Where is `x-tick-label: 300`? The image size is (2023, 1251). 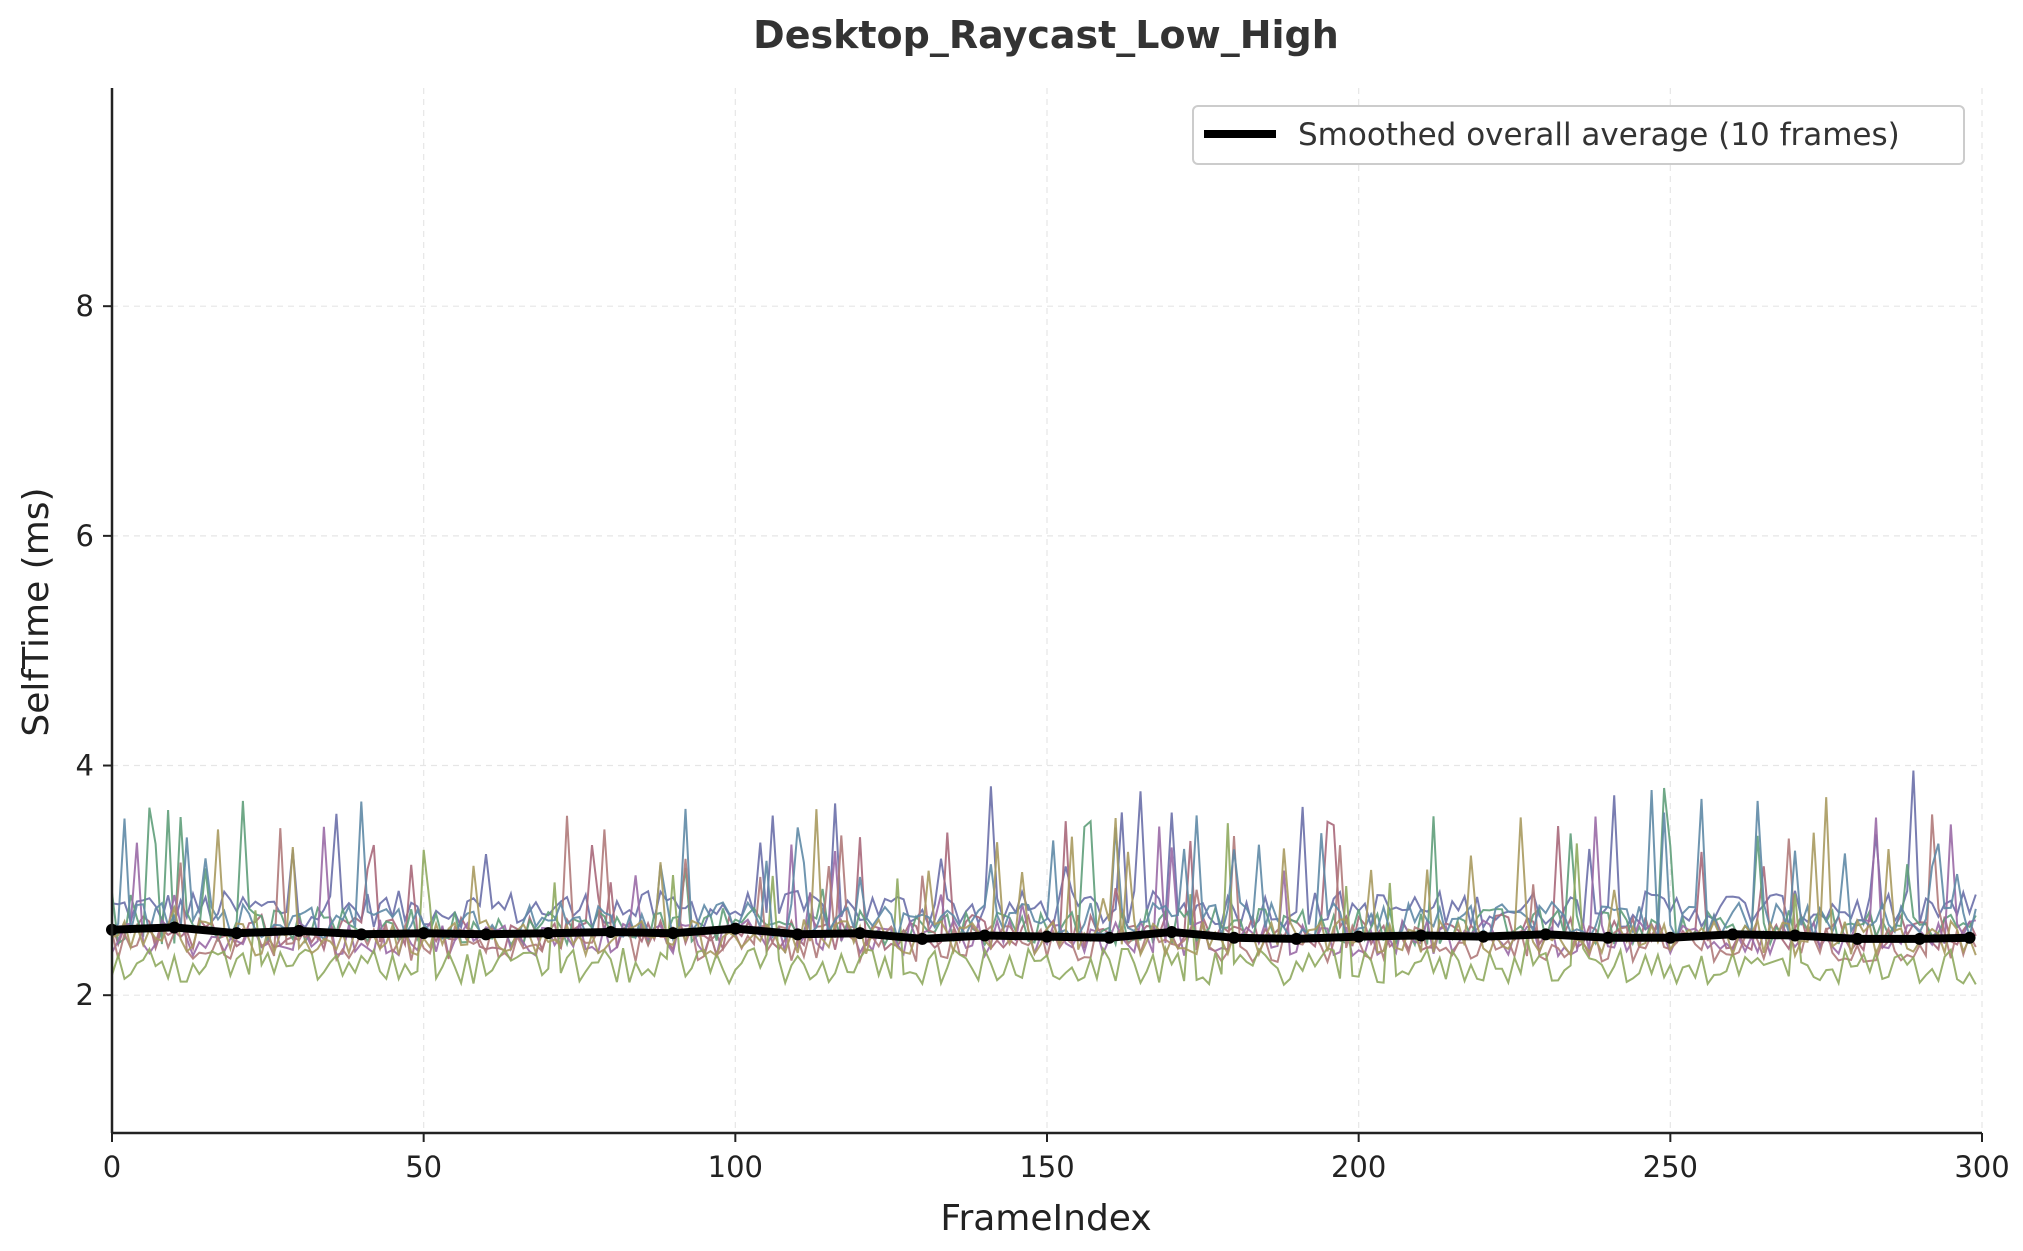
x-tick-label: 300 is located at coordinates (1981, 1167).